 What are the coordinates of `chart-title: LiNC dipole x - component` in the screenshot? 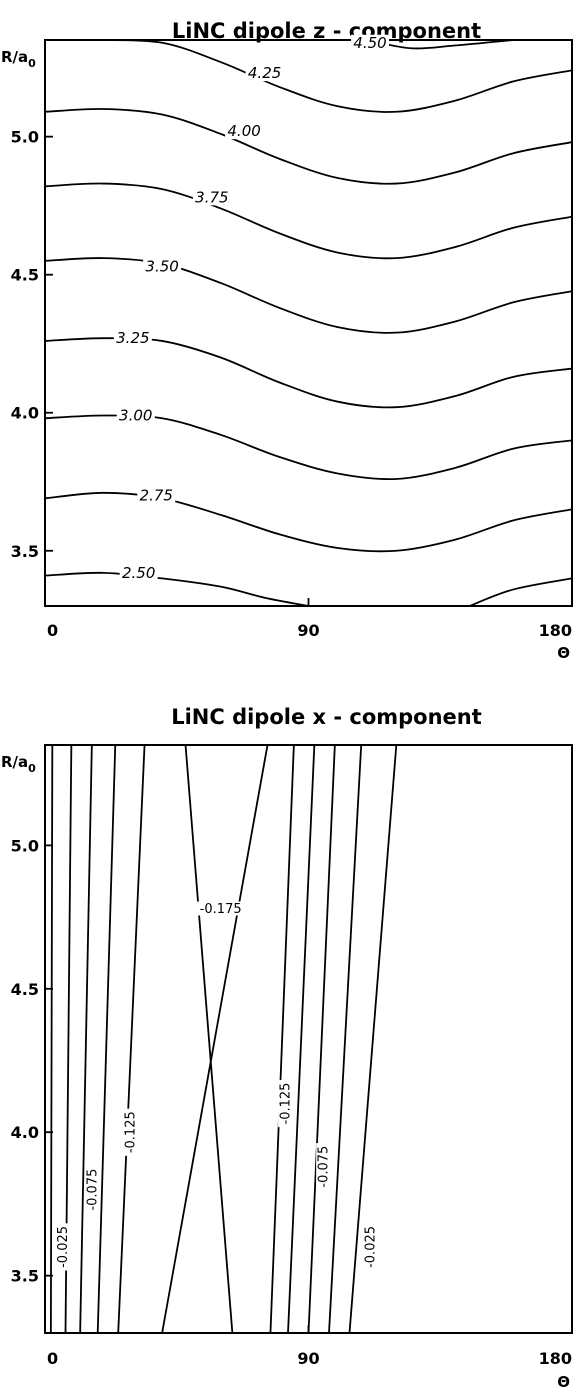 It's located at (326, 717).